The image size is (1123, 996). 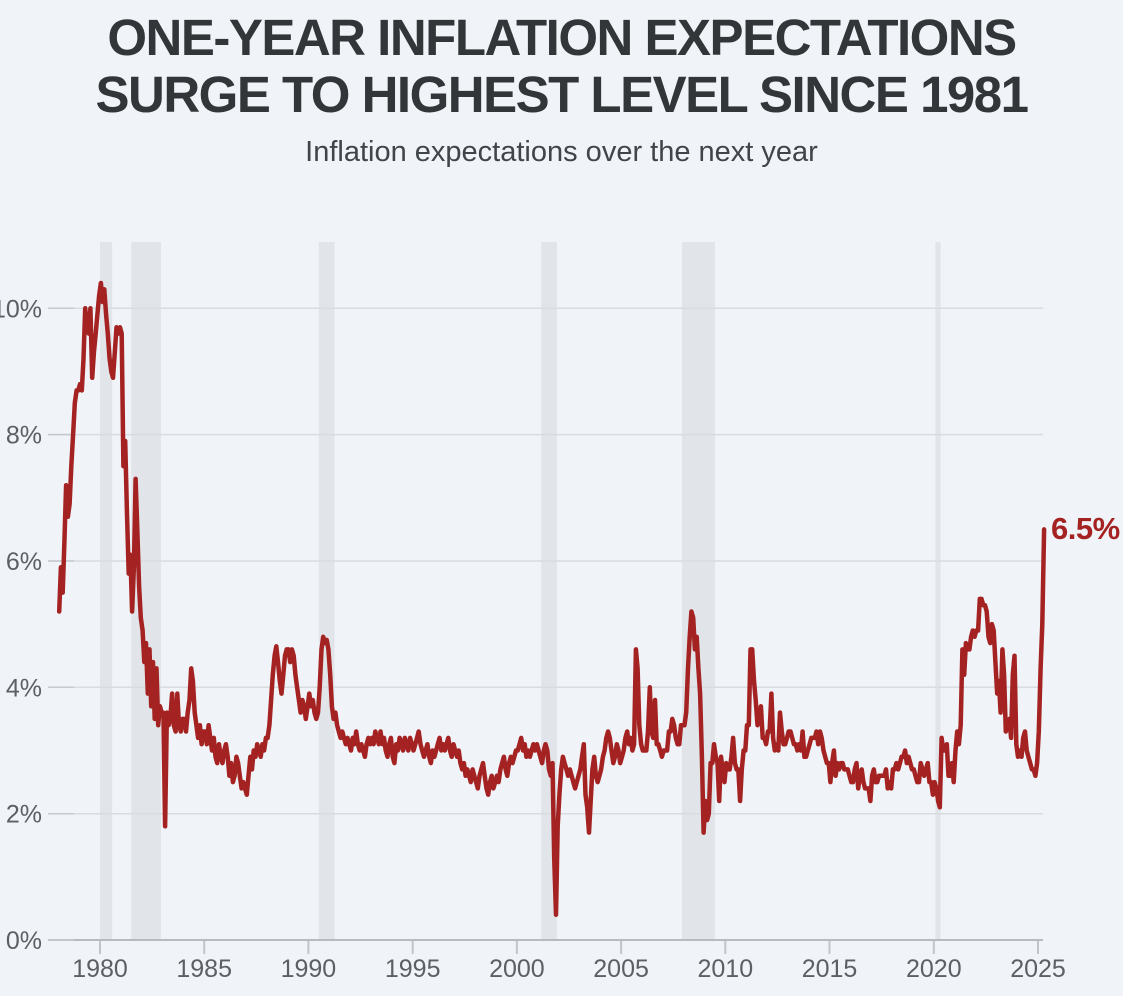 I want to click on x-axis-label: 2020, so click(x=934, y=969).